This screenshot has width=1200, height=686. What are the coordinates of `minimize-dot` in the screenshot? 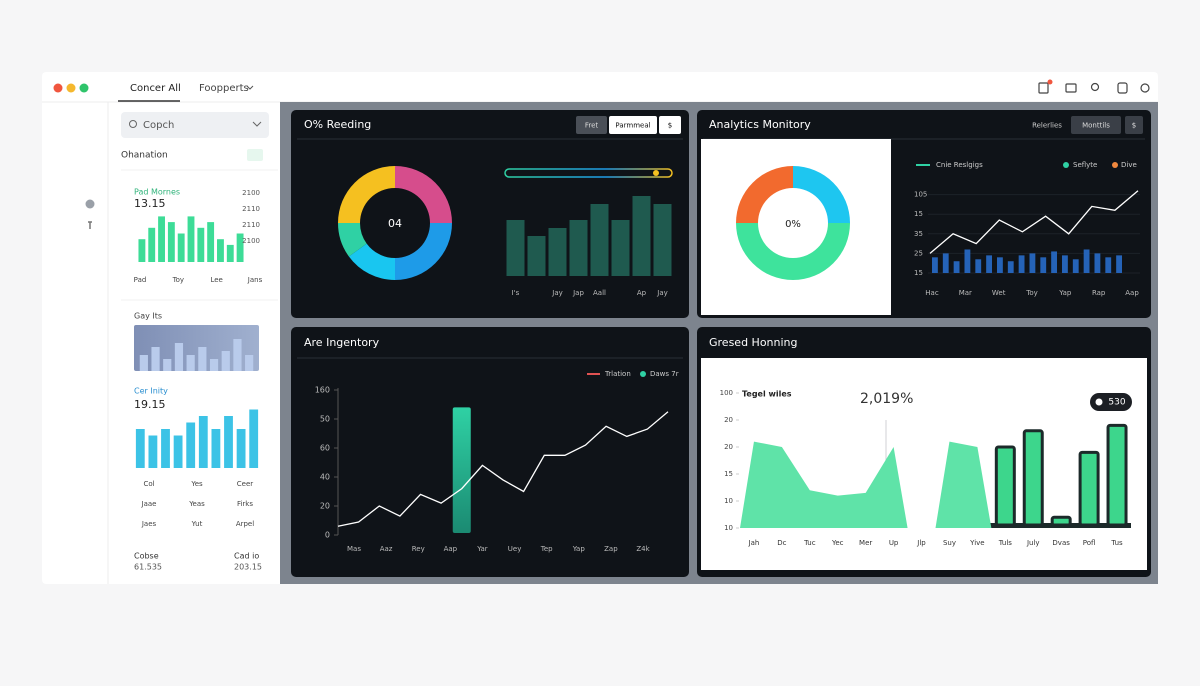 It's located at (71, 88).